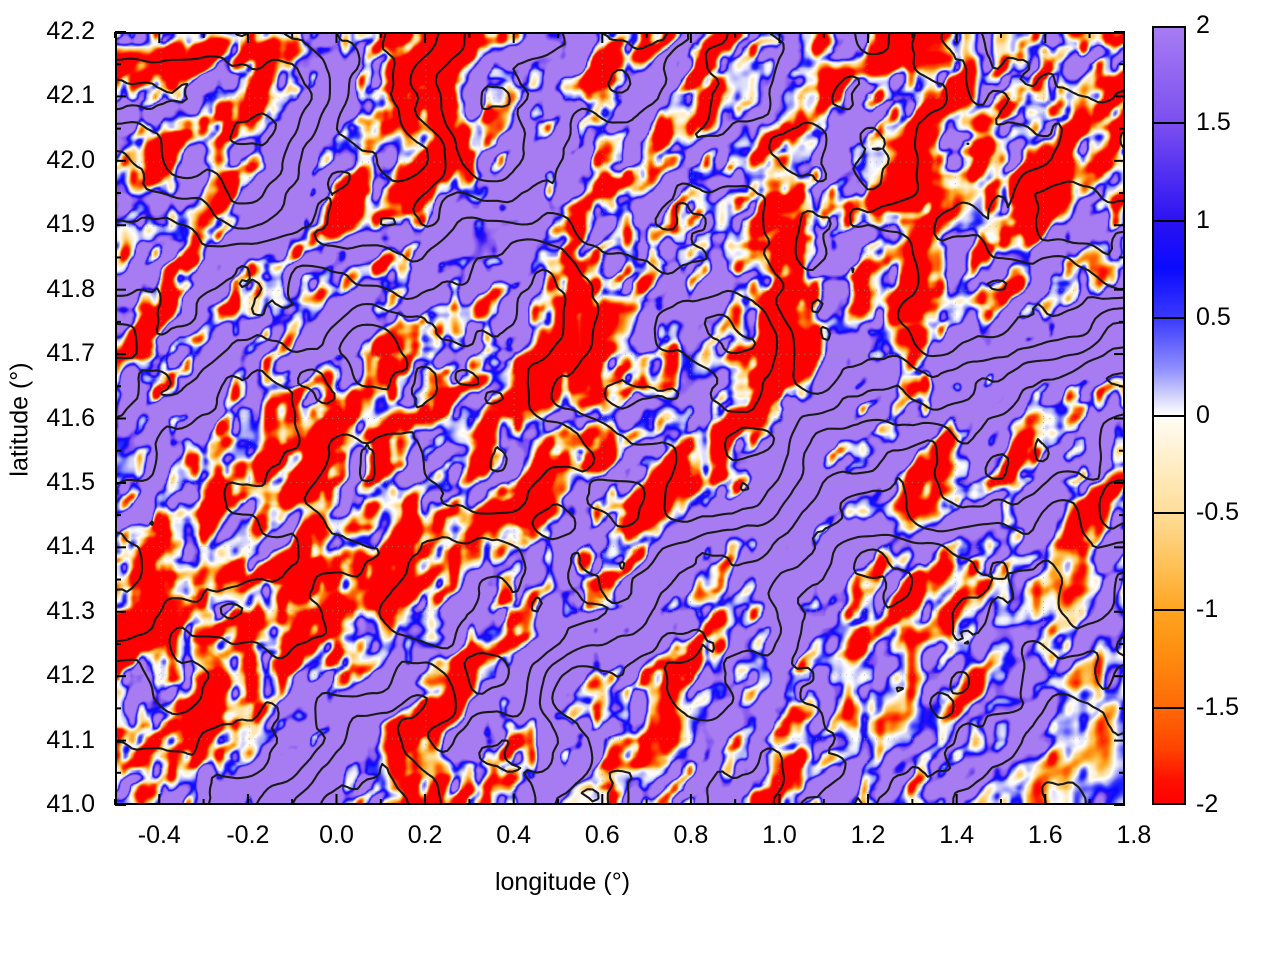  What do you see at coordinates (248, 835) in the screenshot?
I see `x-tick-label: -0.2` at bounding box center [248, 835].